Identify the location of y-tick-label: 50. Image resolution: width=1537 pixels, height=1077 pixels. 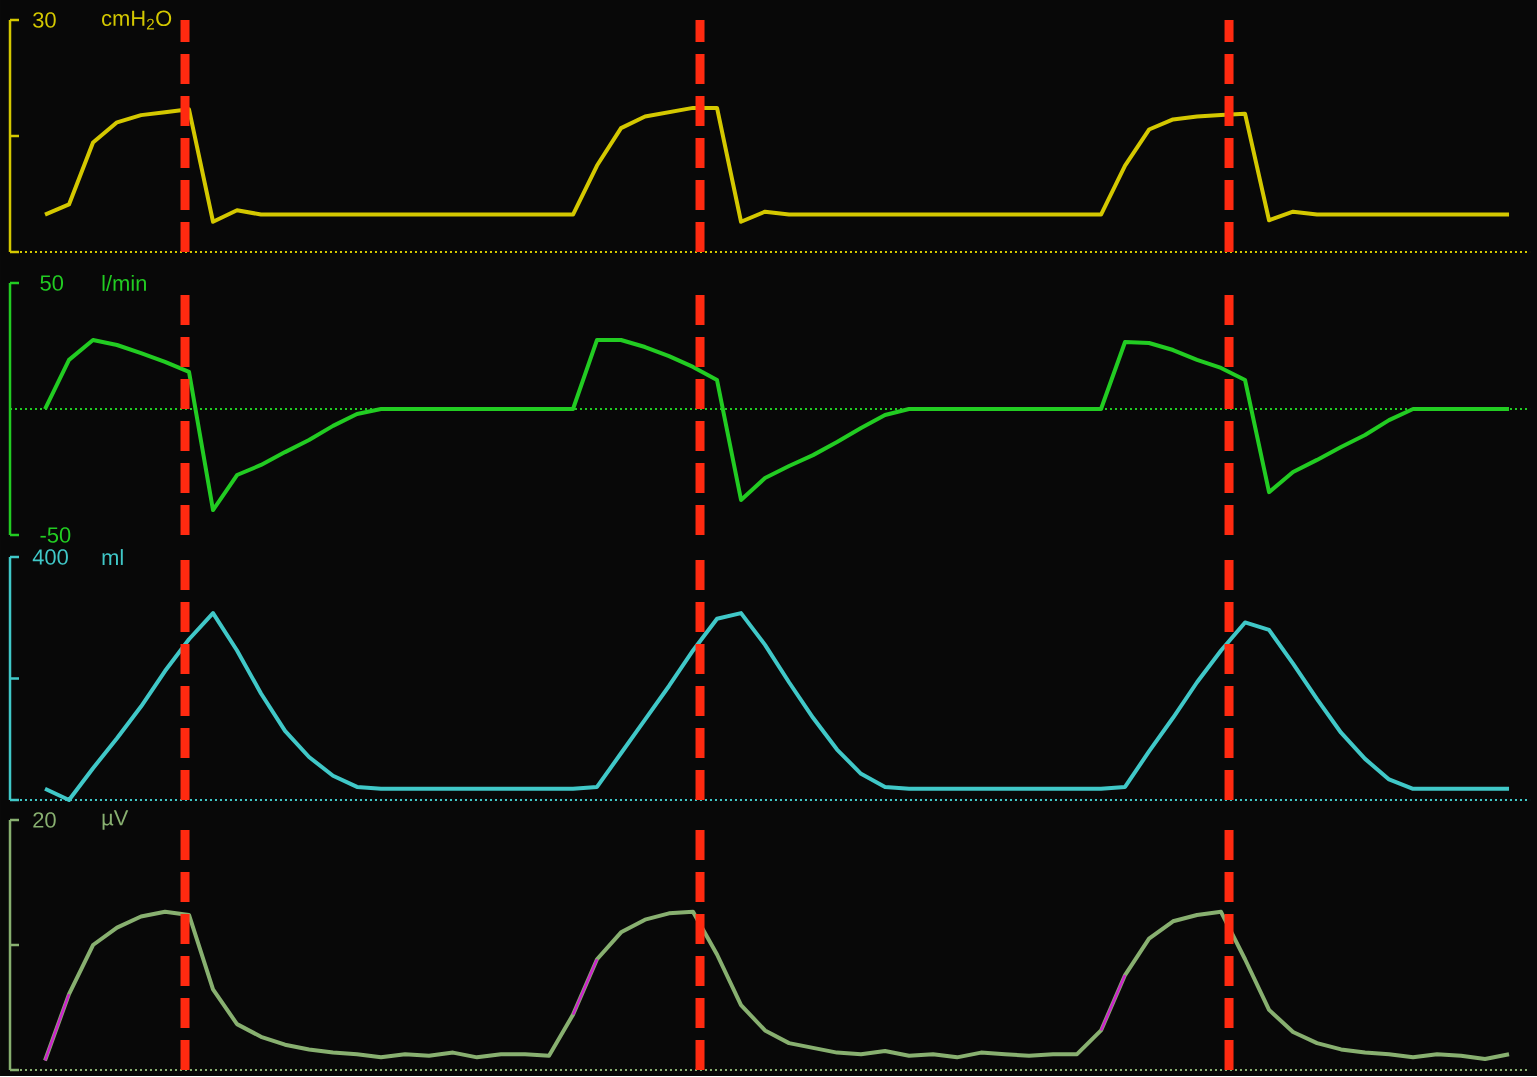
(52, 283).